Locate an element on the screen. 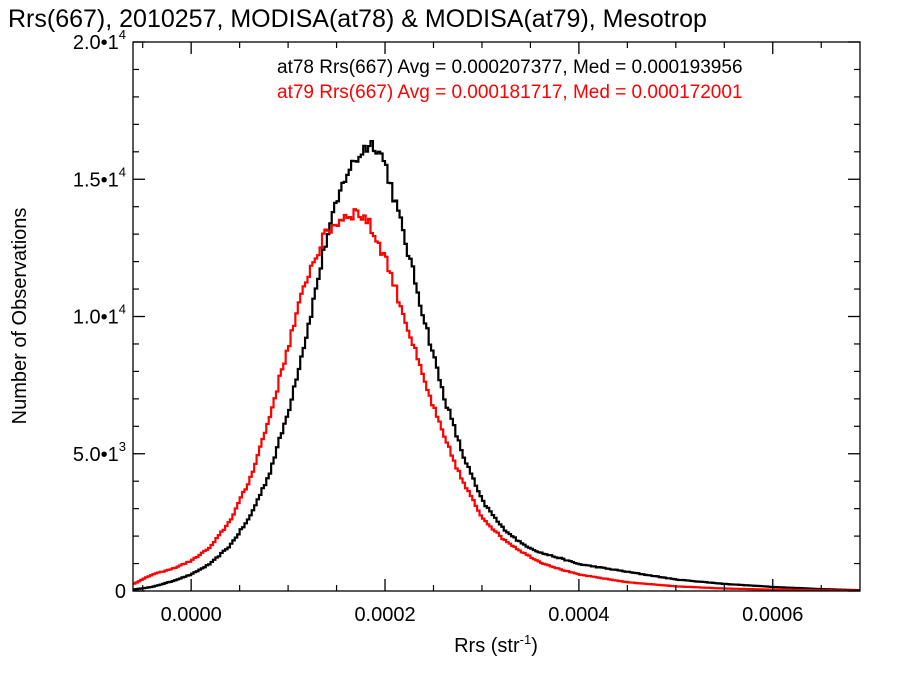 Image resolution: width=900 pixels, height=675 pixels. y-tick-label: 1.5•14 is located at coordinates (99, 177).